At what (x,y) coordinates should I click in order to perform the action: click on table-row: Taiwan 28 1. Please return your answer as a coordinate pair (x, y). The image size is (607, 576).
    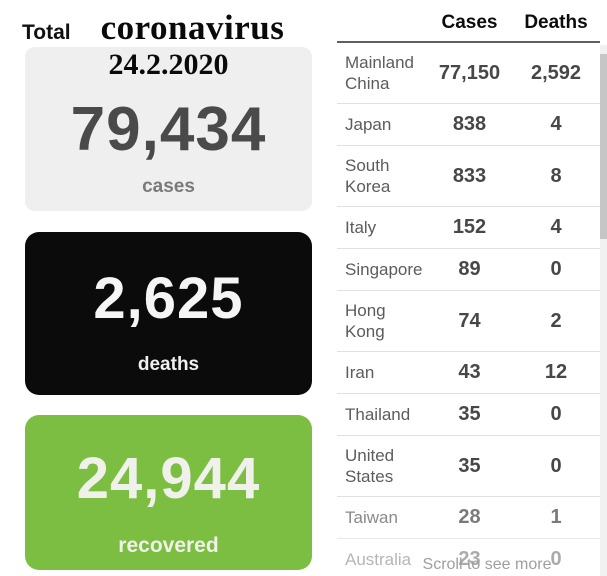
    Looking at the image, I should click on (468, 518).